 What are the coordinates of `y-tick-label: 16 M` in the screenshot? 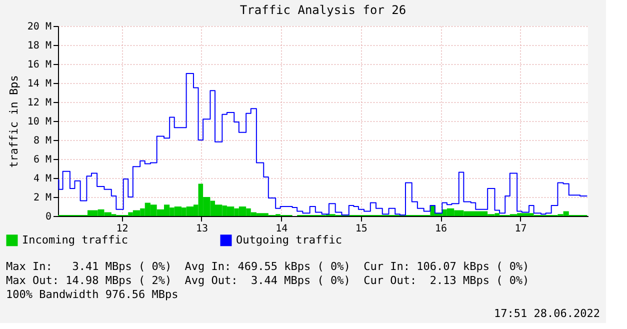 It's located at (39, 65).